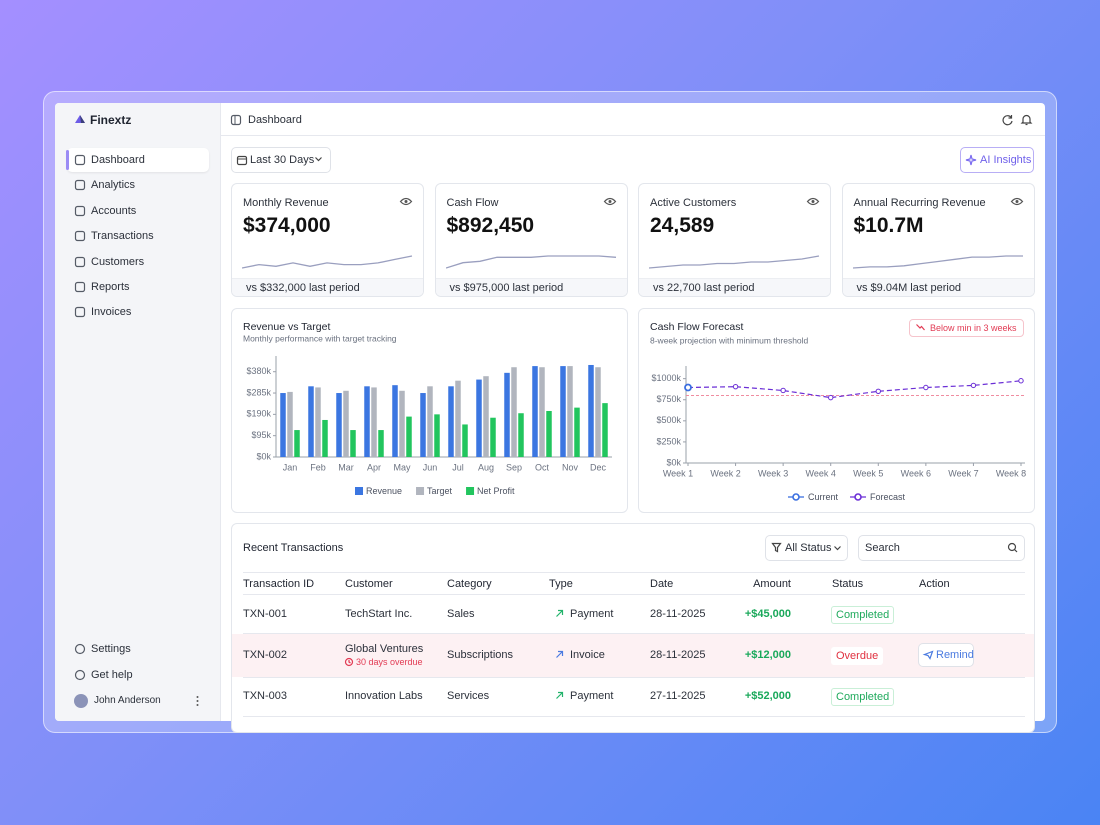 This screenshot has height=825, width=1100. Describe the element at coordinates (281, 160) in the screenshot. I see `date-filter` at that location.